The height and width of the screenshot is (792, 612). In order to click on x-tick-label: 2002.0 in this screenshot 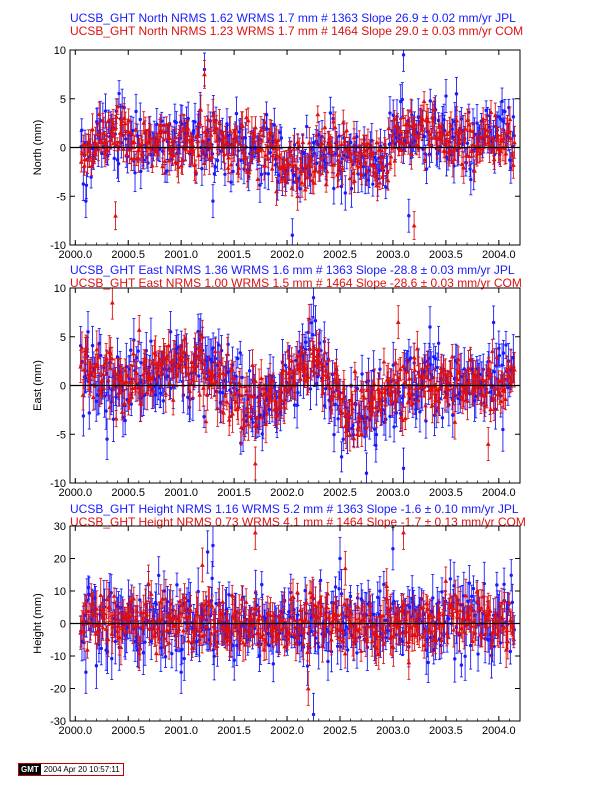, I will do `click(287, 255)`.